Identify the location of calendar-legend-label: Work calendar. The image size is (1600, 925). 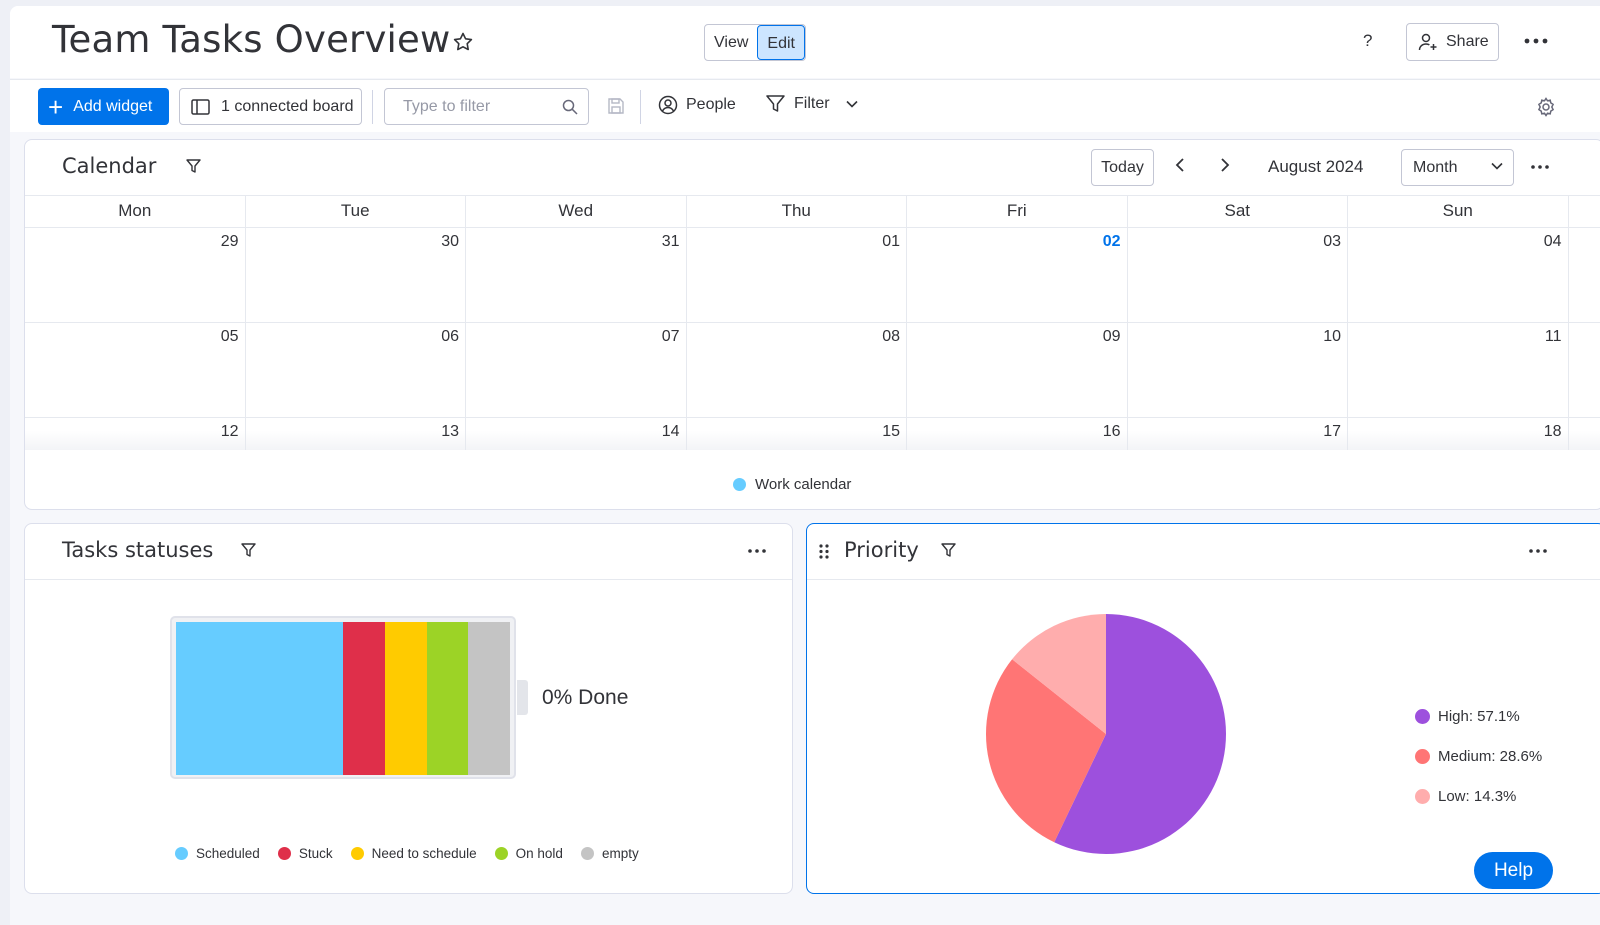
(803, 484).